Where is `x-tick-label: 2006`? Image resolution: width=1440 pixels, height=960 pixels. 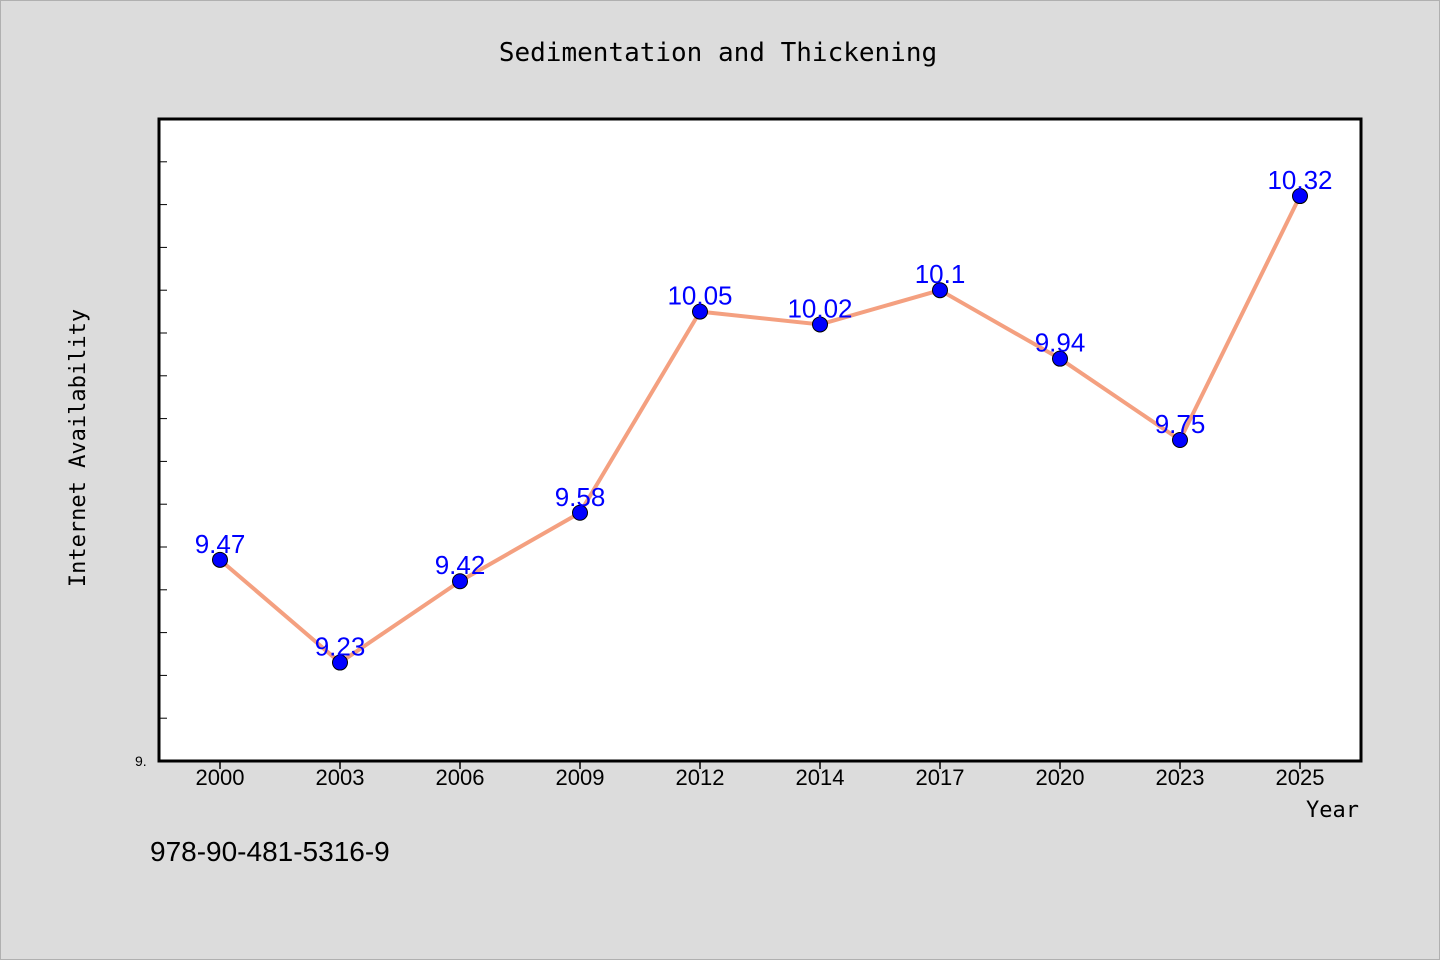 x-tick-label: 2006 is located at coordinates (460, 777).